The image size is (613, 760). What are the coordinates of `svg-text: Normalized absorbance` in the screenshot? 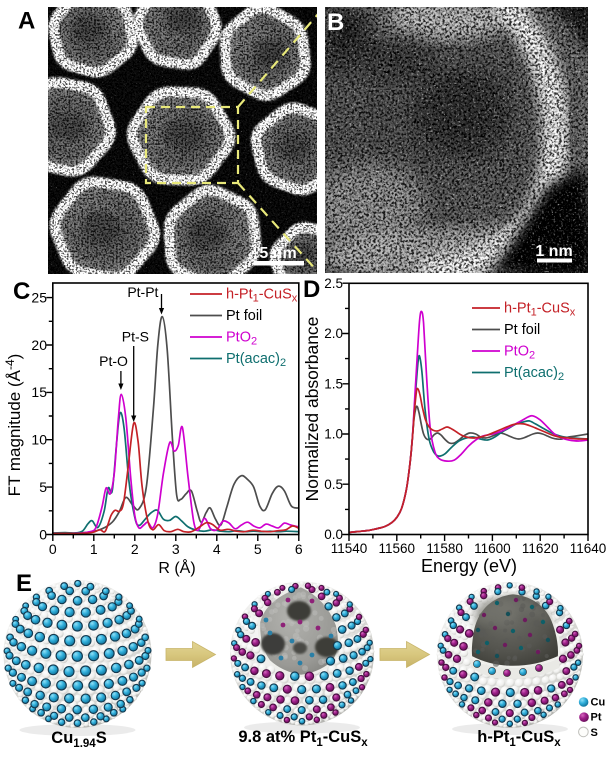 It's located at (312, 409).